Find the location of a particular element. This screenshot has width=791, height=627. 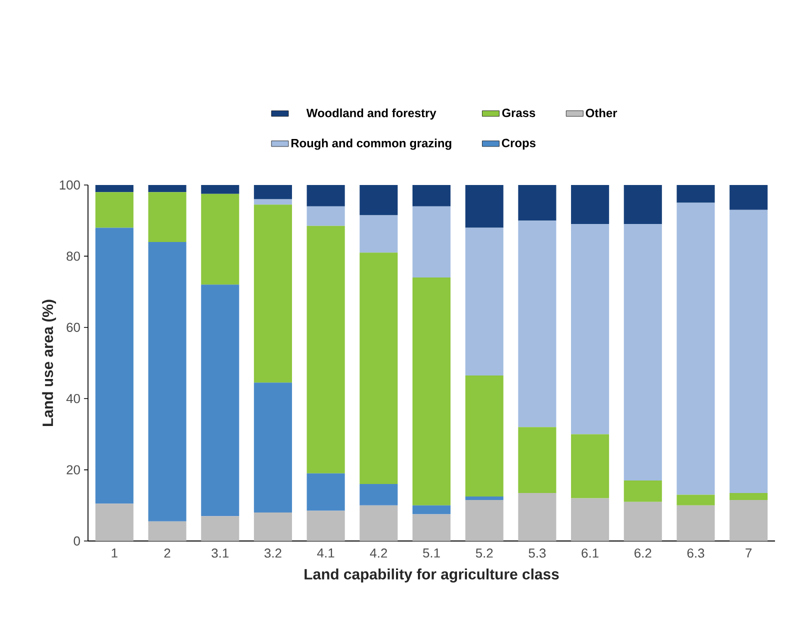

x-tick-label: 5.2 is located at coordinates (484, 553).